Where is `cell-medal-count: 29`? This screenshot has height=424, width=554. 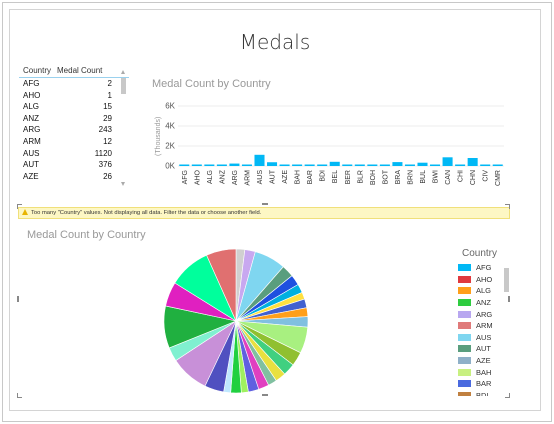 cell-medal-count: 29 is located at coordinates (107, 118).